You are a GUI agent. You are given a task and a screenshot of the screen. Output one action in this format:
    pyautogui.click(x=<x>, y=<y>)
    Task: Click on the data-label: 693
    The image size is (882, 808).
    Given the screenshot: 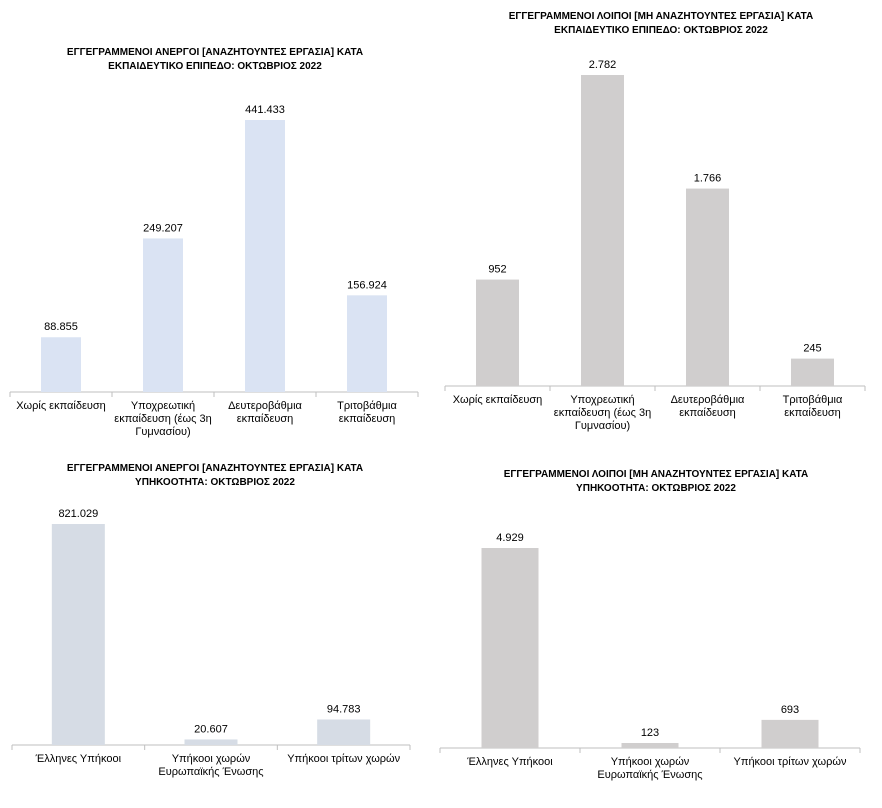 What is the action you would take?
    pyautogui.click(x=790, y=710)
    